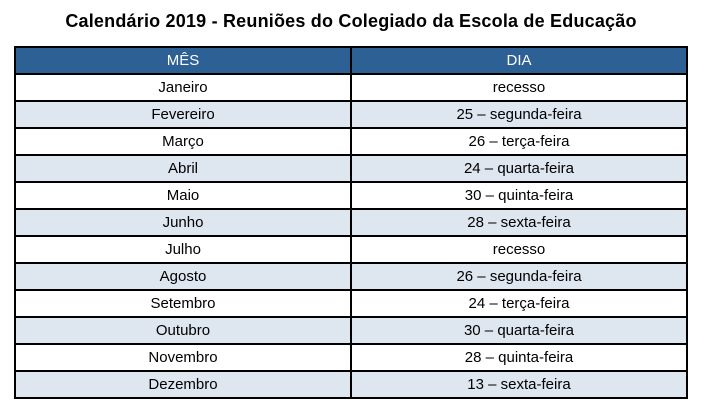  What do you see at coordinates (183, 87) in the screenshot?
I see `month-cell: Janeiro` at bounding box center [183, 87].